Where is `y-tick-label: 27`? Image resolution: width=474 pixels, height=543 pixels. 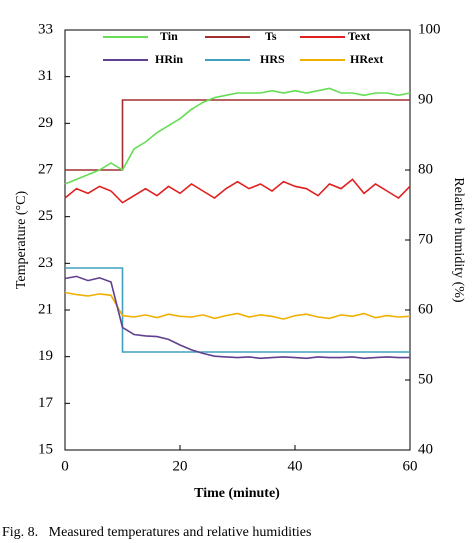
y-tick-label: 27 is located at coordinates (46, 169).